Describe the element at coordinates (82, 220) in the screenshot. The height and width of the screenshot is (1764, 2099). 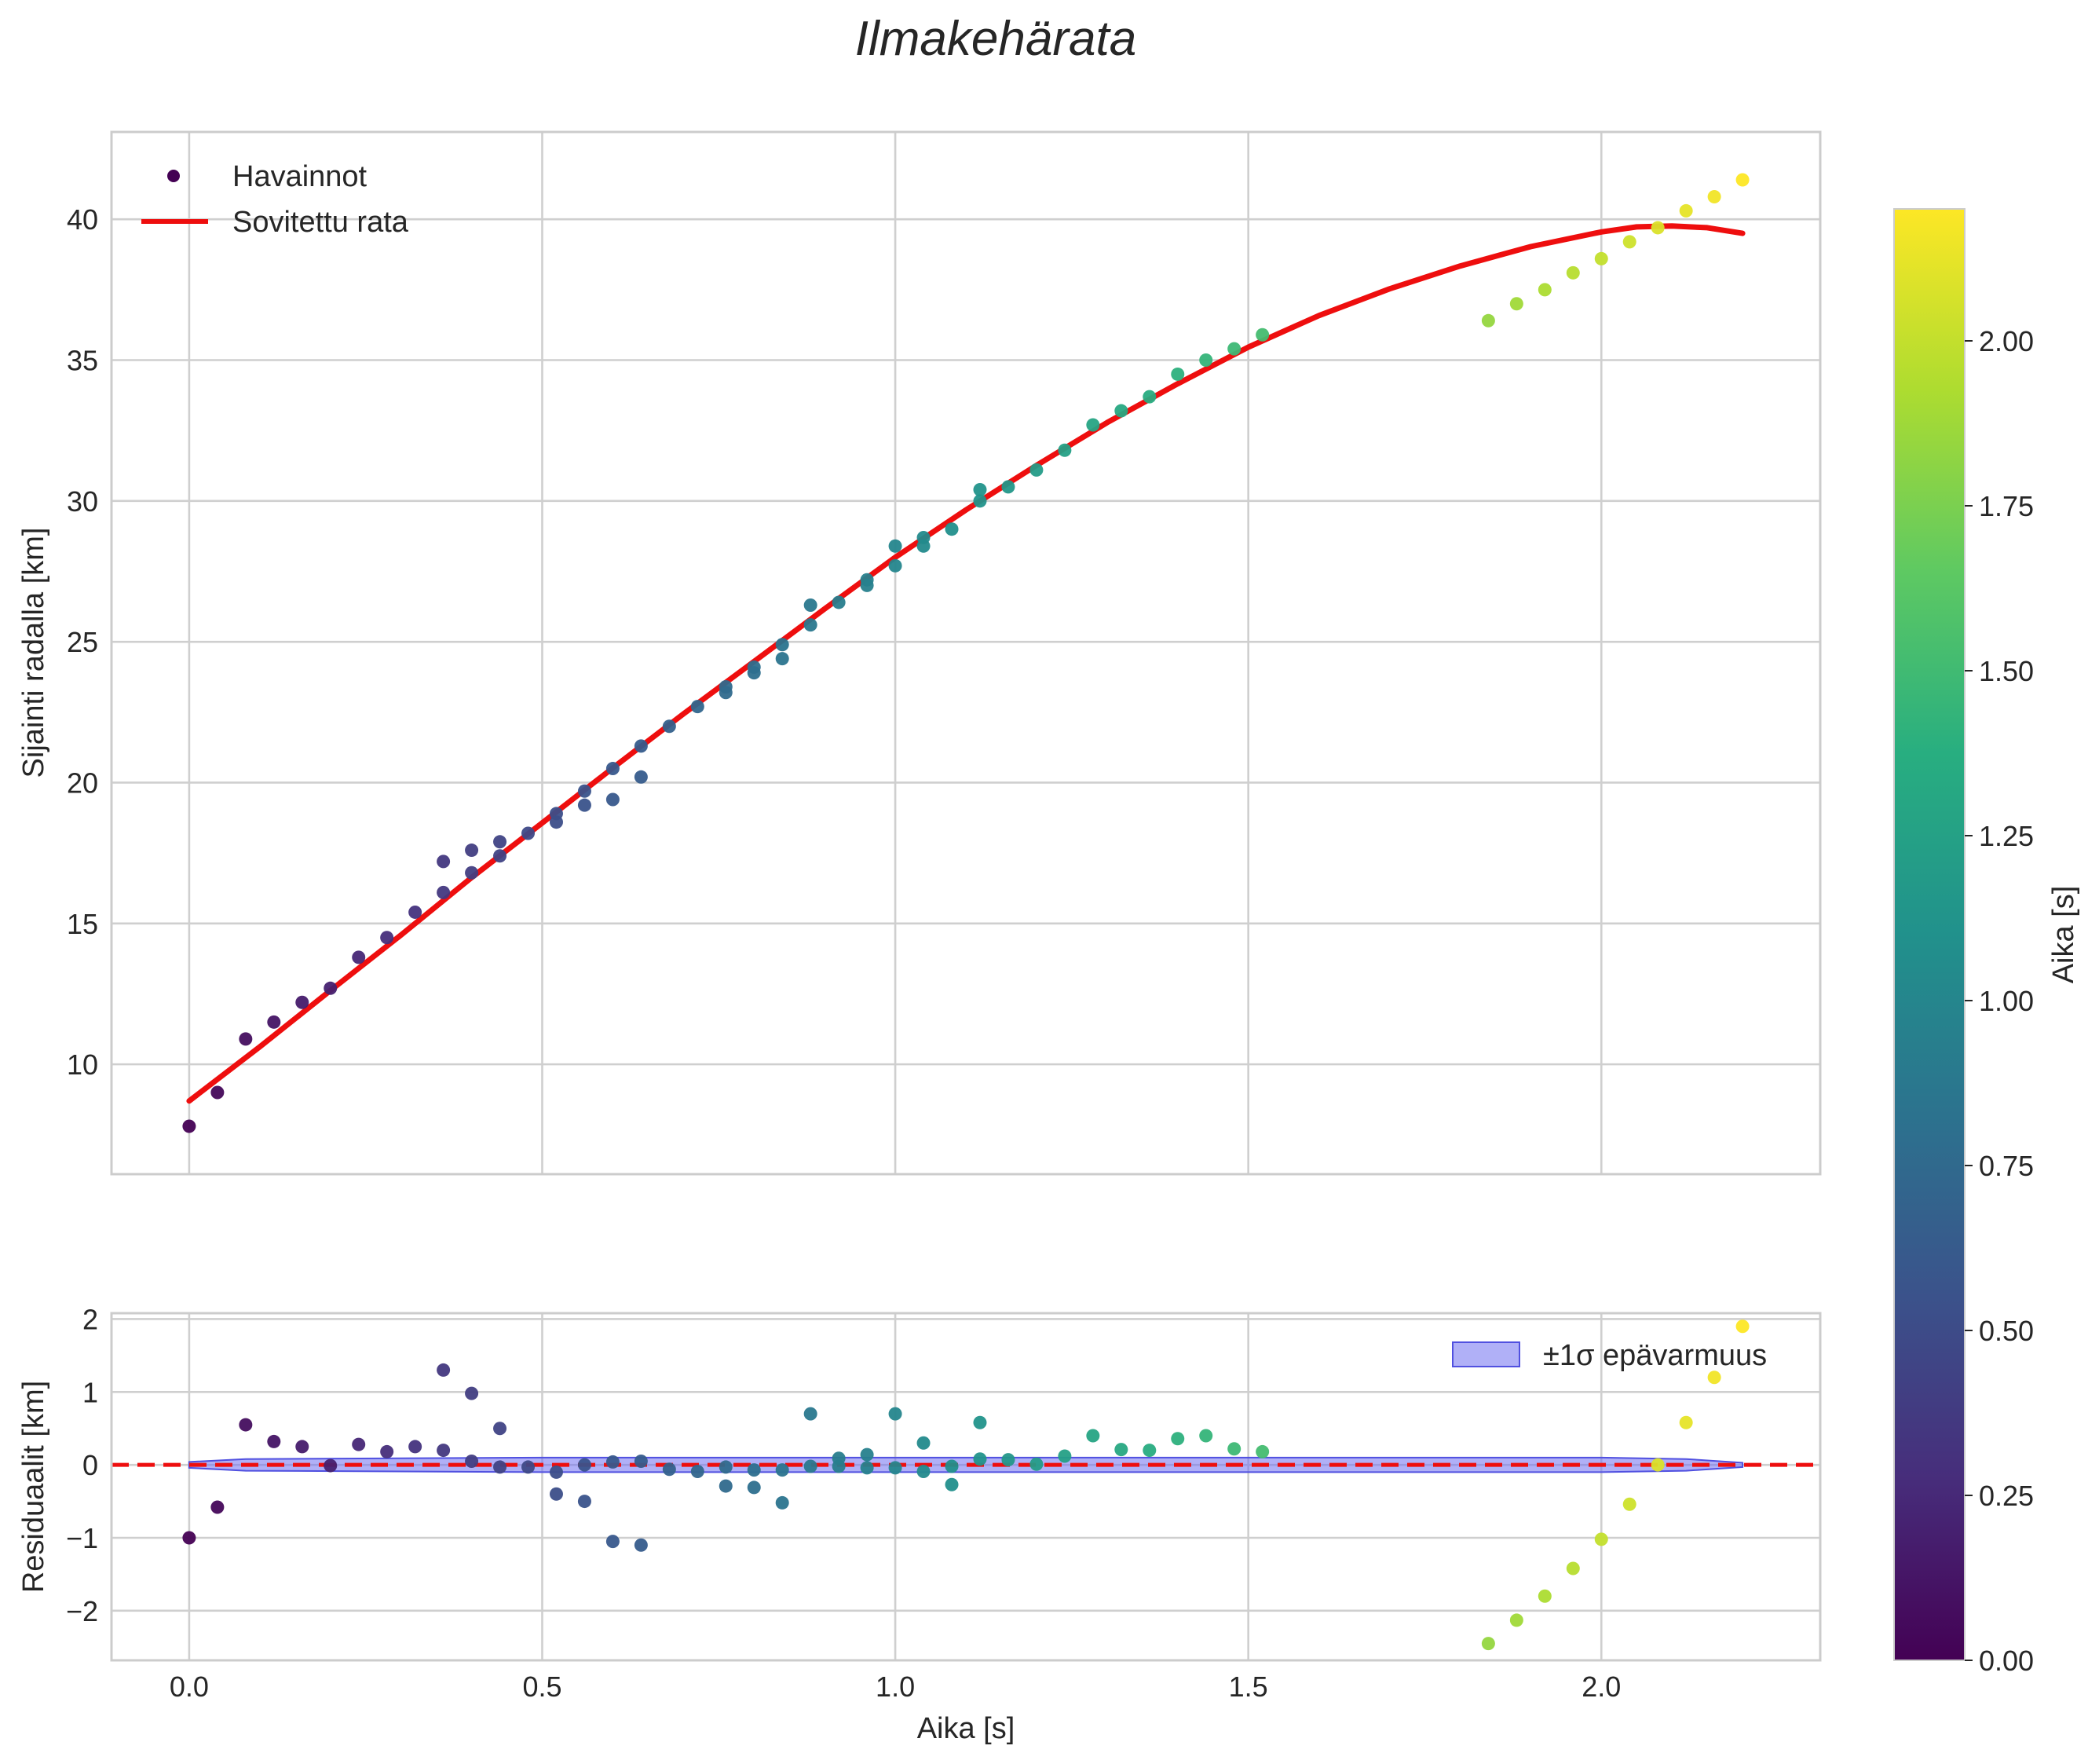
I see `trajectory-y-tick-label: 40` at that location.